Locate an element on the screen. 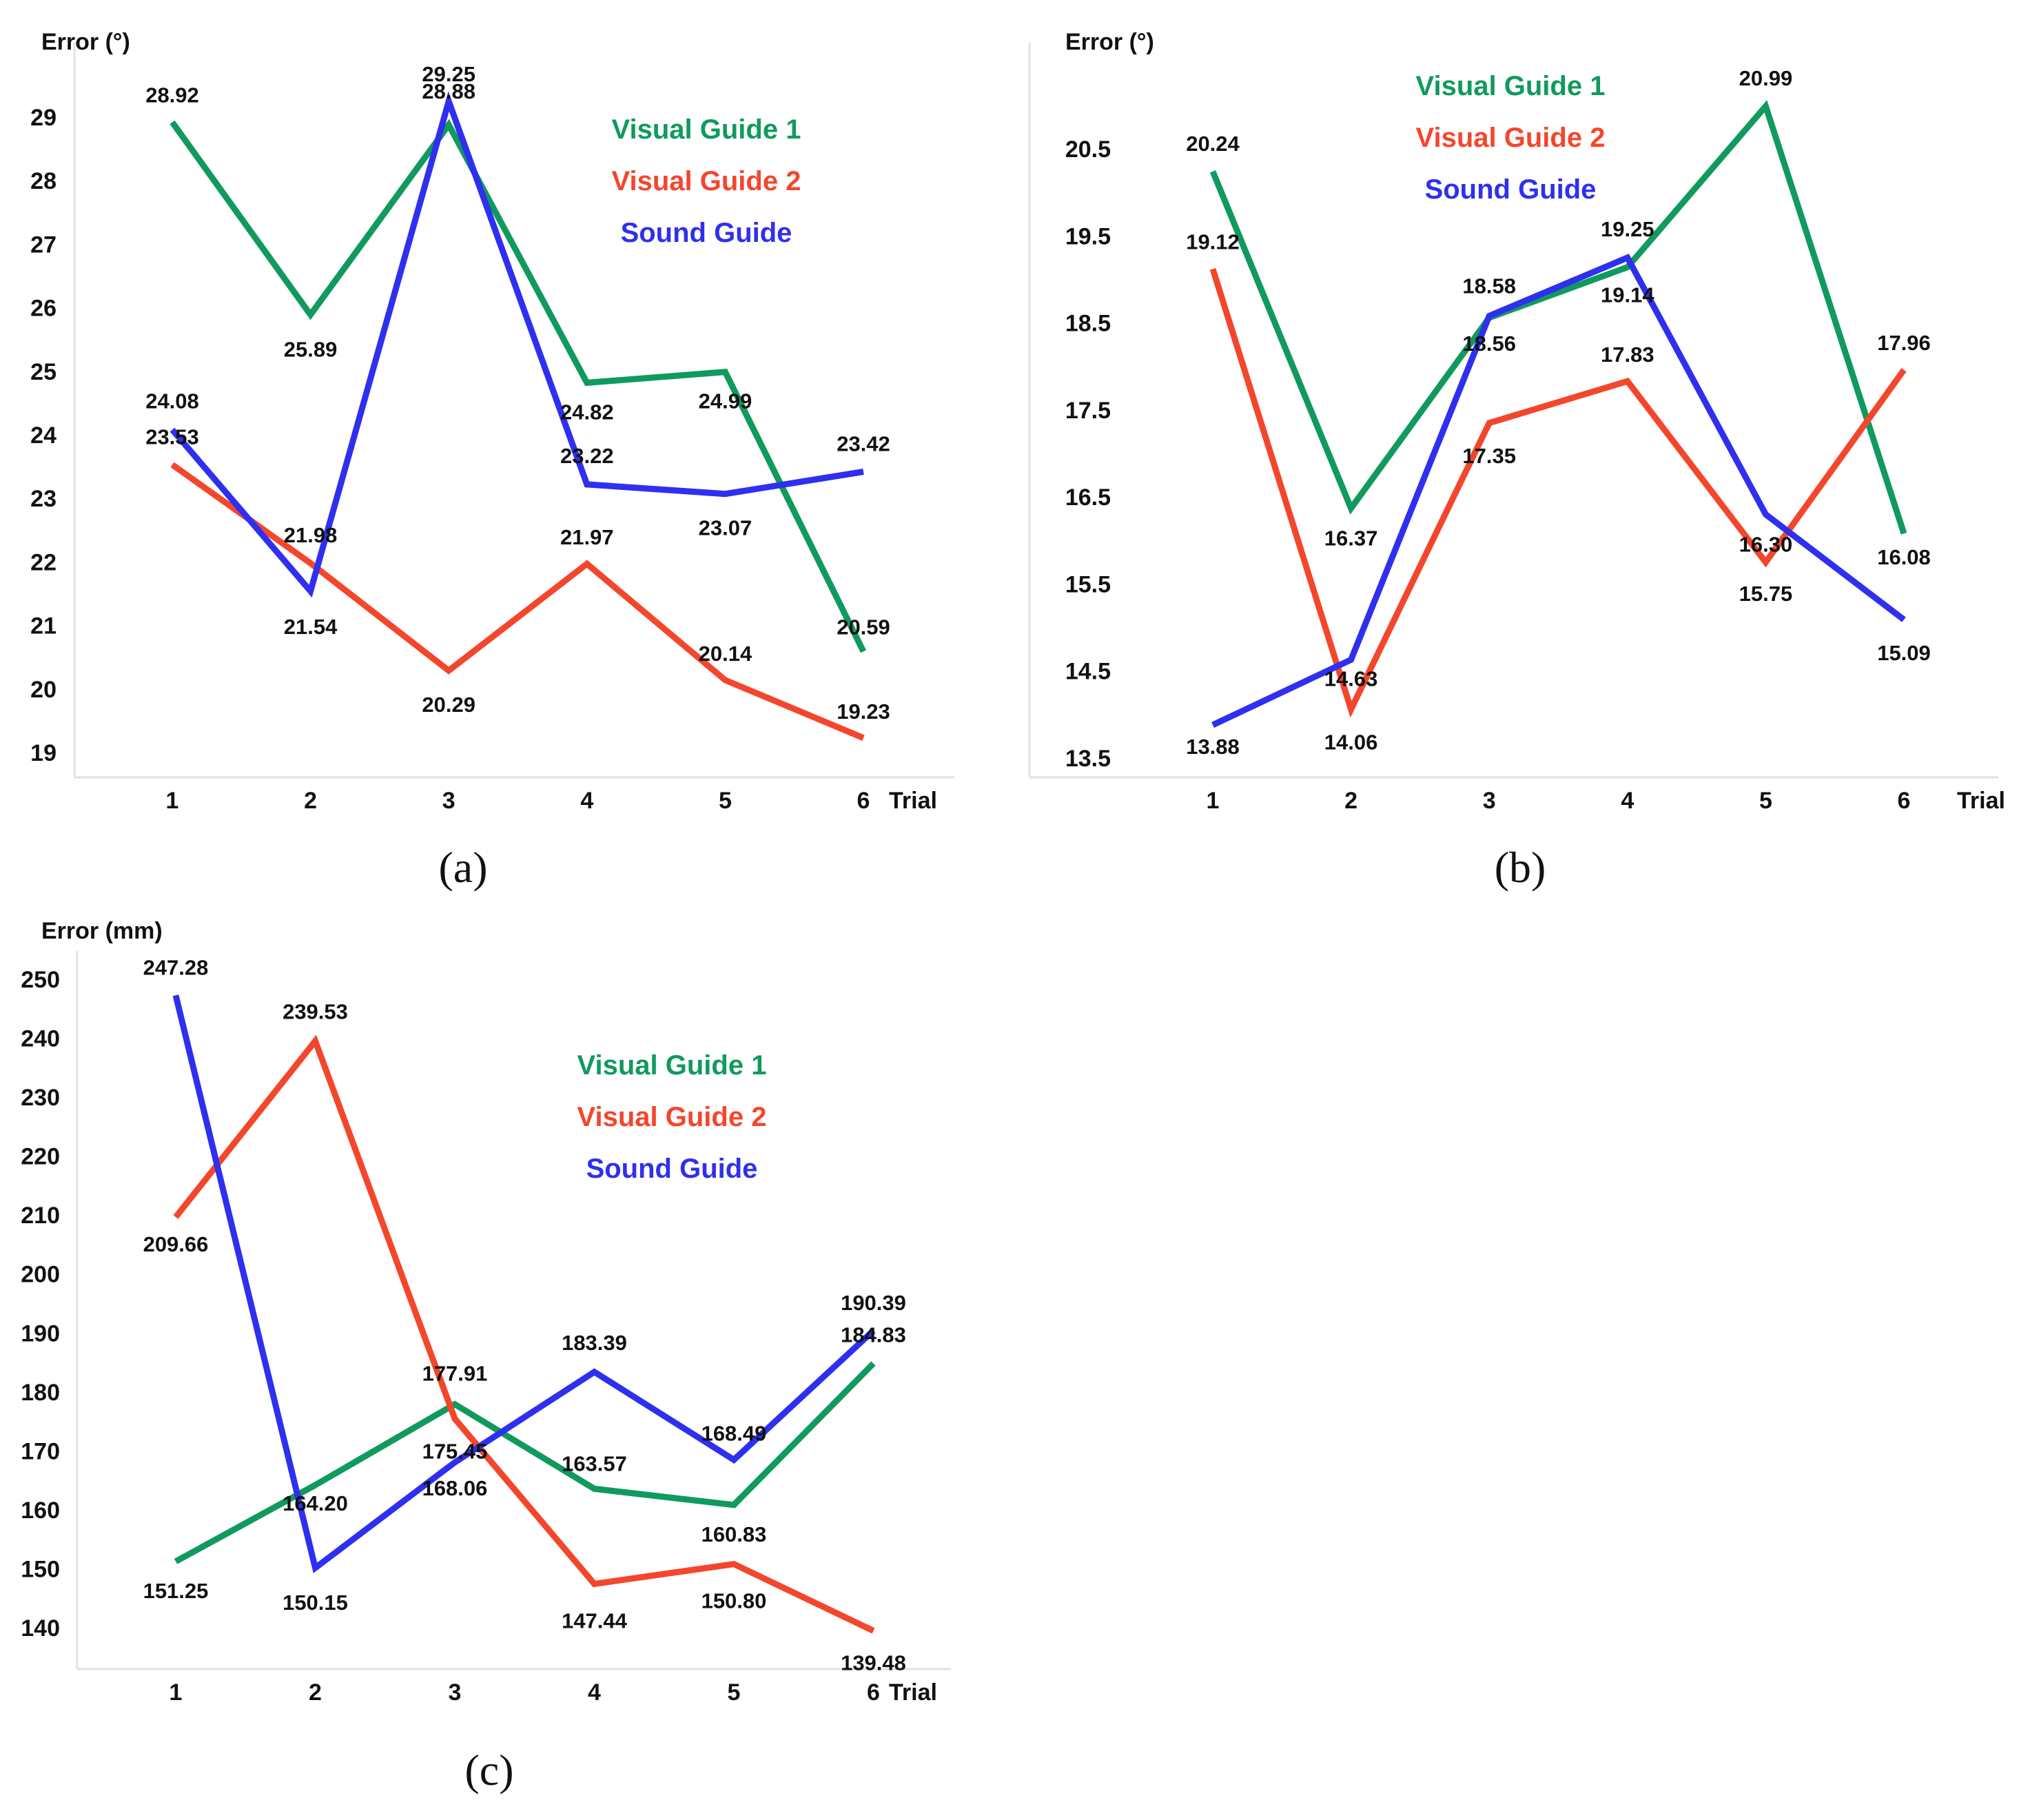  data-label-vg2: 147.44 is located at coordinates (595, 1620).